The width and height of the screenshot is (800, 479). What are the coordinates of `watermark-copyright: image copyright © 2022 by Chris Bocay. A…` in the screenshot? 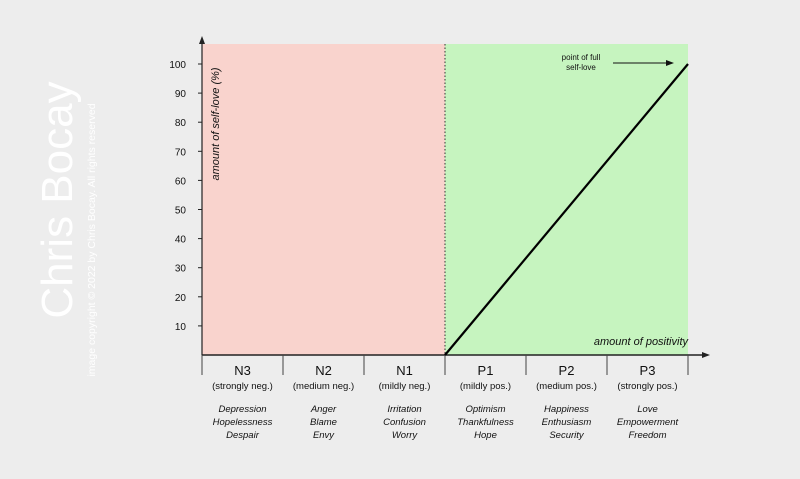 It's located at (92, 239).